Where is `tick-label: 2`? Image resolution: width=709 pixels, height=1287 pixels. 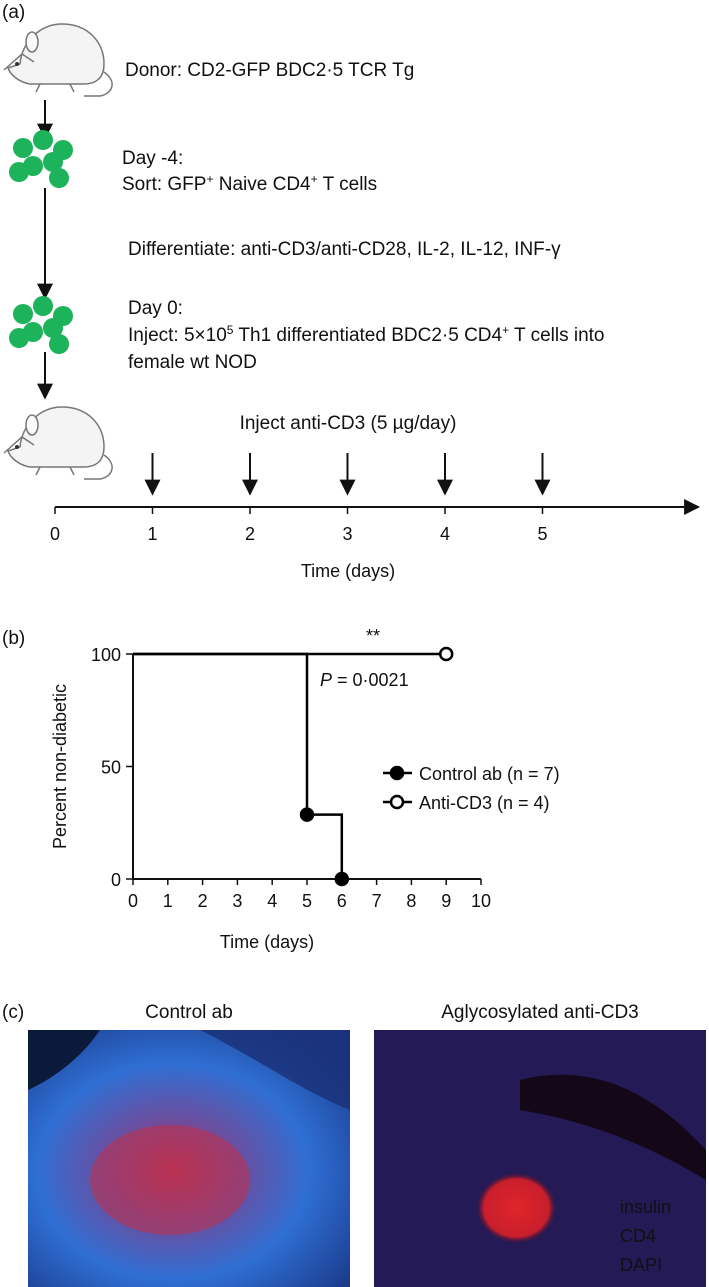
tick-label: 2 is located at coordinates (250, 534).